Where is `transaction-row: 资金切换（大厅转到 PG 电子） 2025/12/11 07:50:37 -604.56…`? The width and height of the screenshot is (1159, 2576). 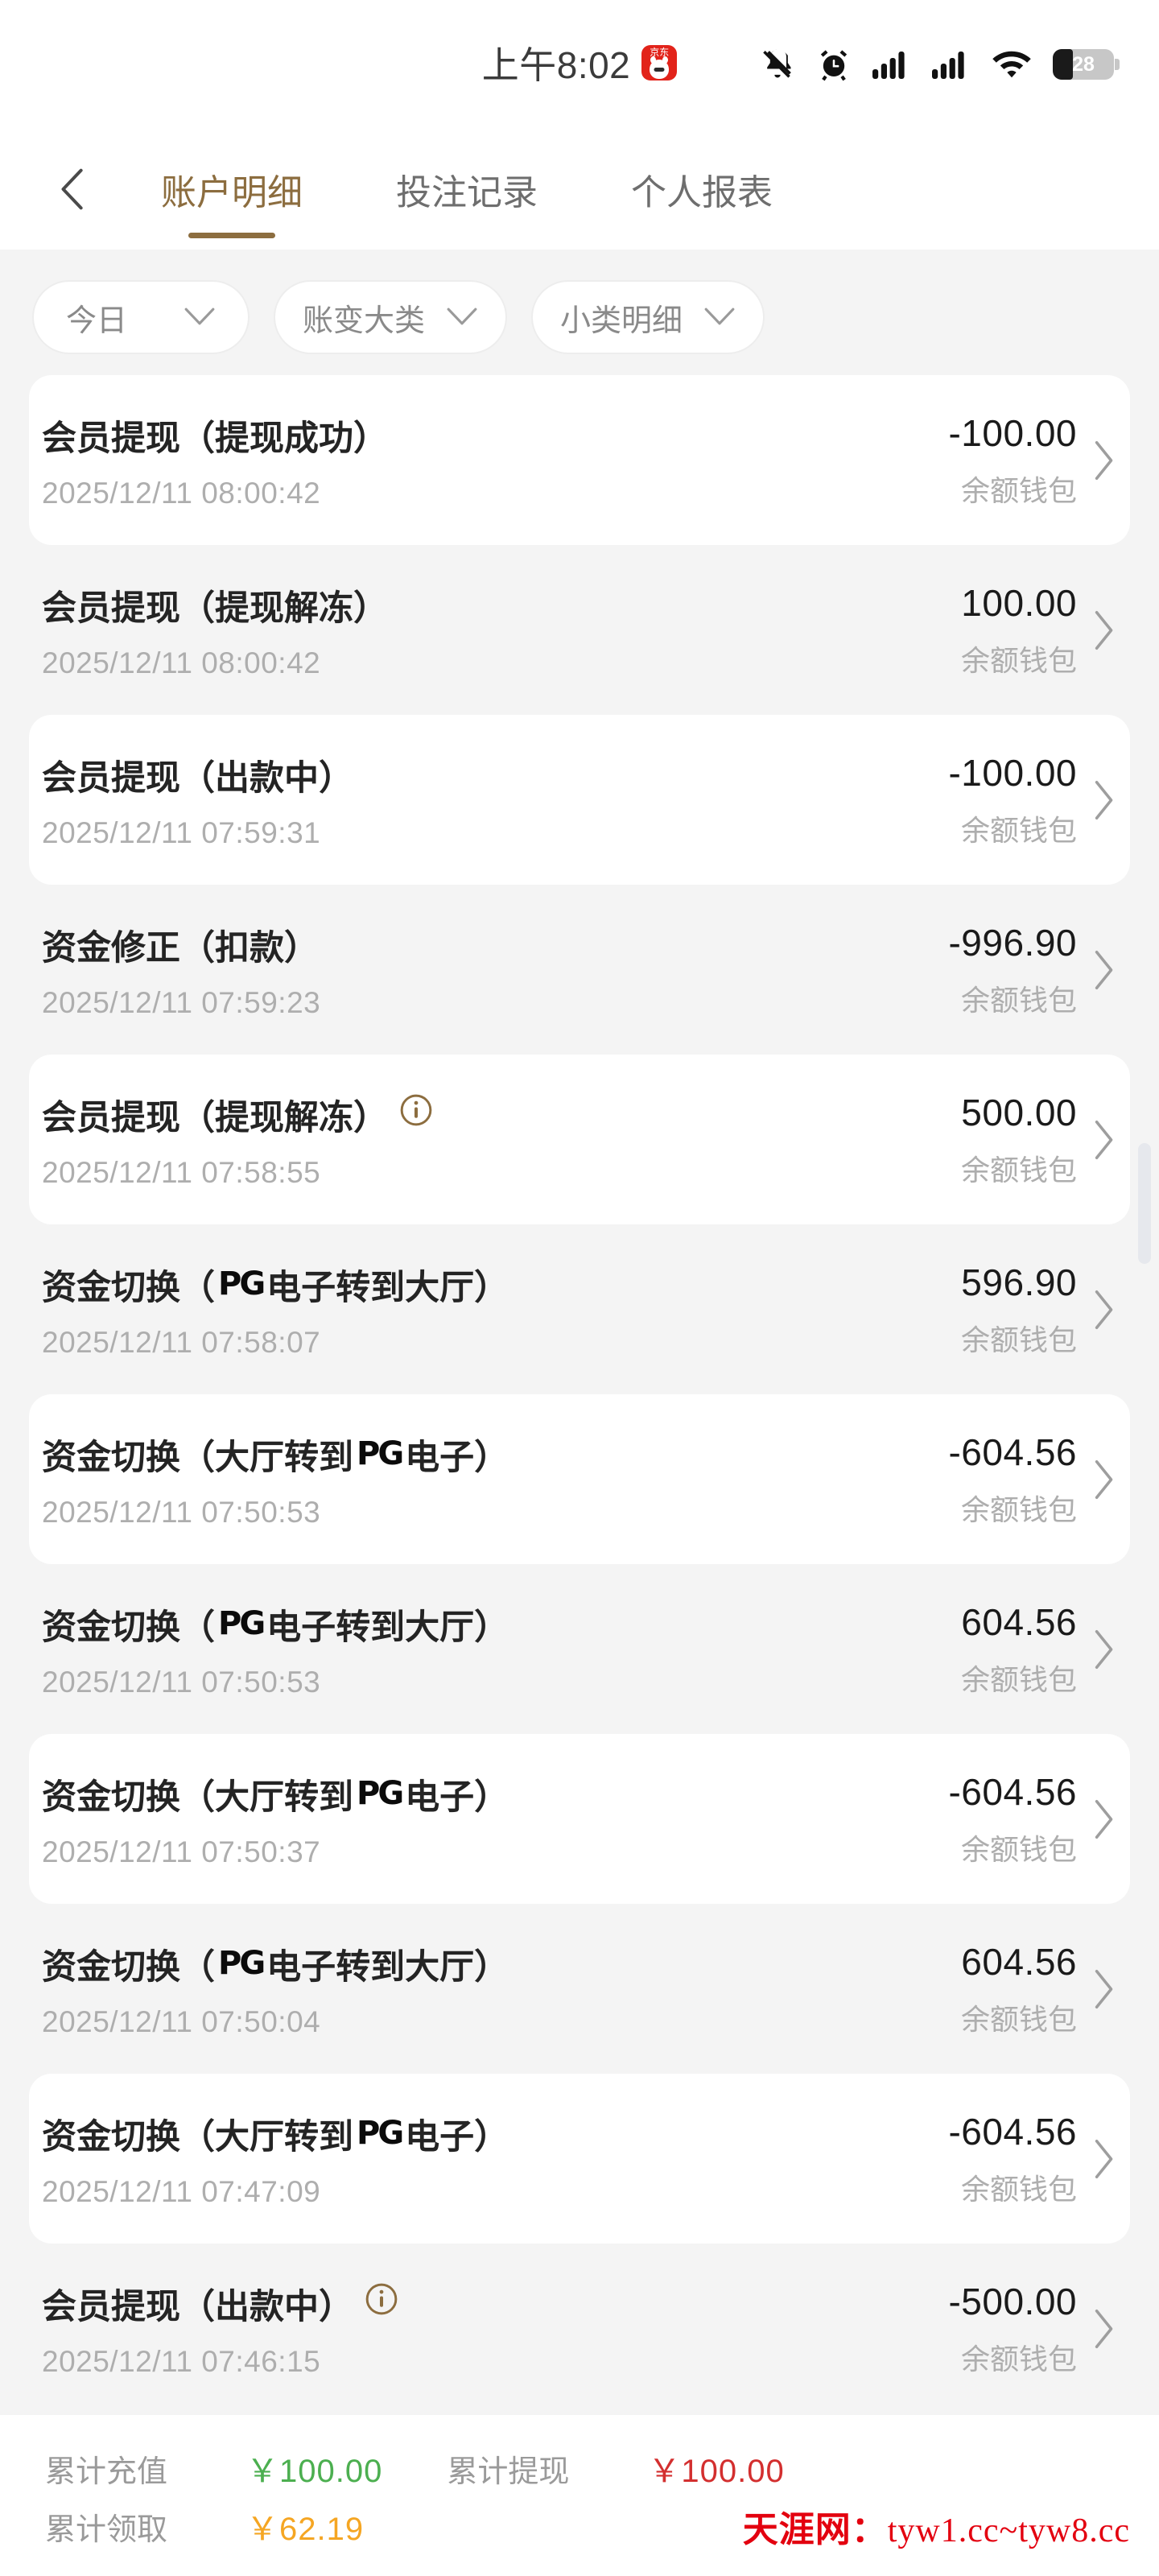 transaction-row: 资金切换（大厅转到 PG 电子） 2025/12/11 07:50:37 -604.56… is located at coordinates (579, 1819).